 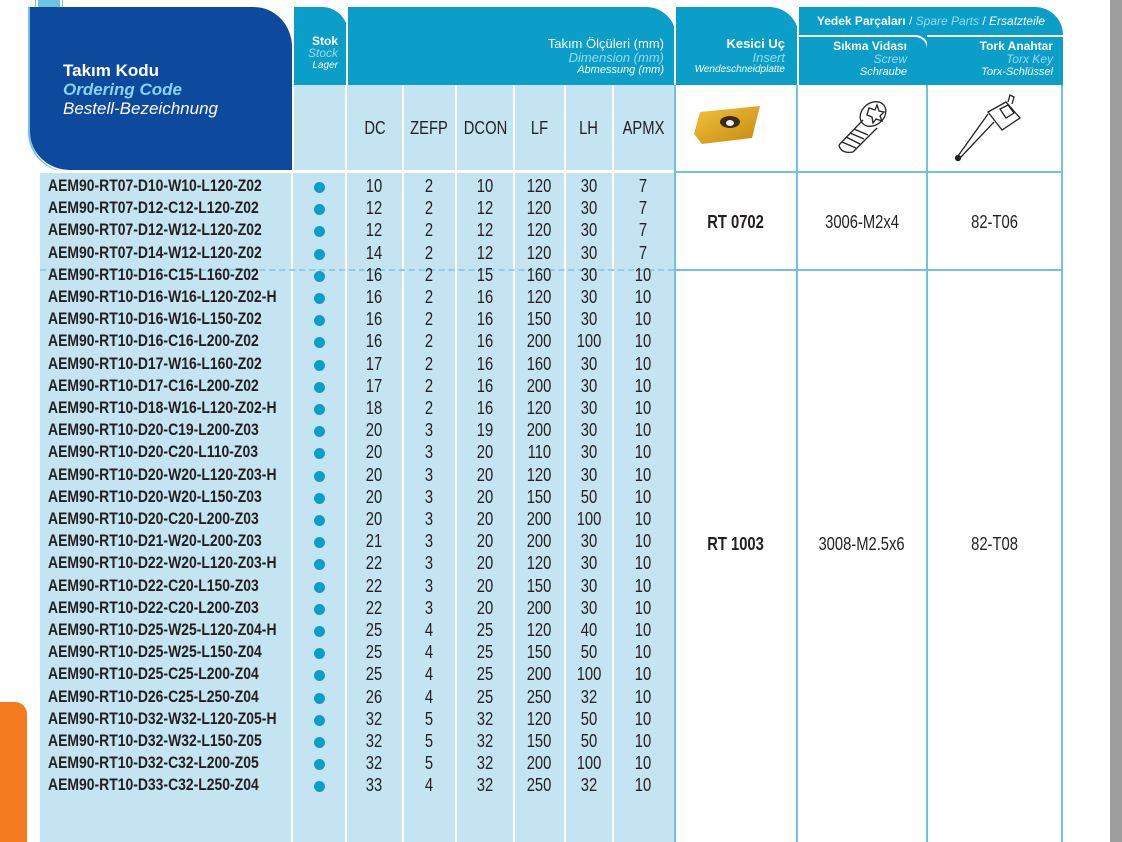 What do you see at coordinates (1116, 421) in the screenshot?
I see `page-edge` at bounding box center [1116, 421].